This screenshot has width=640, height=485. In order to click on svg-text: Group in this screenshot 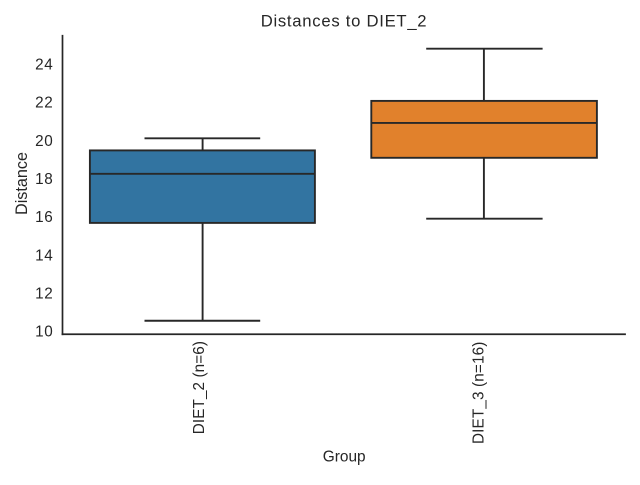, I will do `click(344, 457)`.